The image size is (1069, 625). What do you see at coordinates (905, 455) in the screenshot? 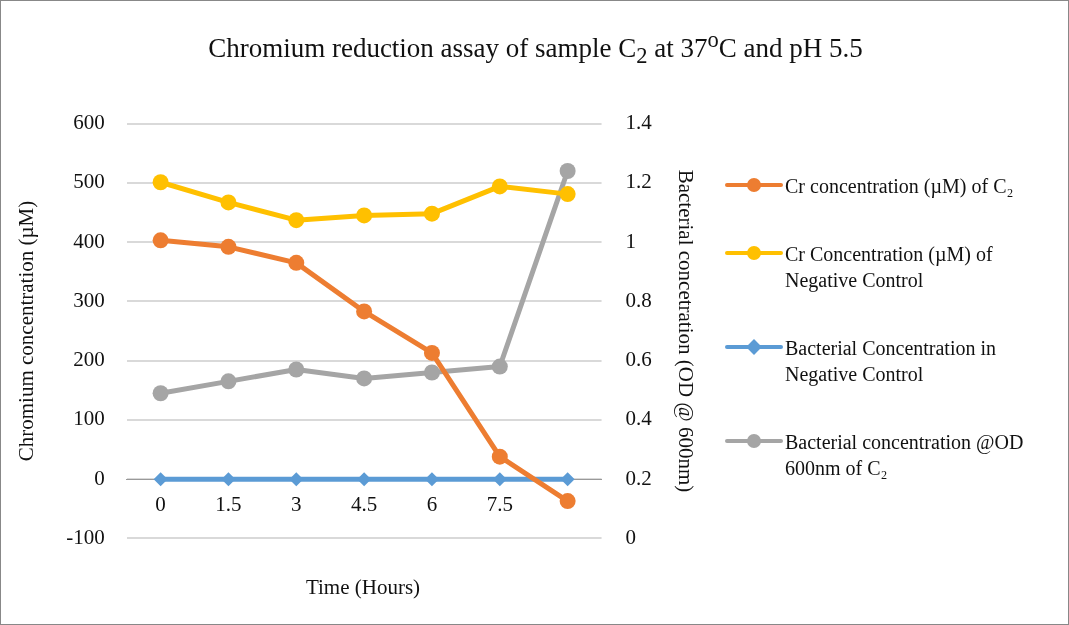
I see `legend-label: Bacterial concentration @OD 600nm of C₂` at bounding box center [905, 455].